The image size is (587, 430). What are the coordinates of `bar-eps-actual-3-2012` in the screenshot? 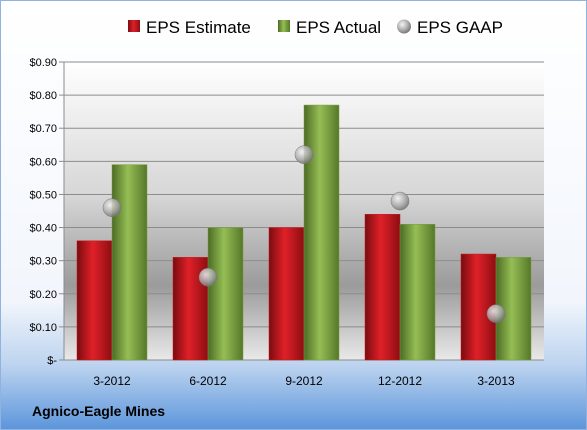 It's located at (129, 262).